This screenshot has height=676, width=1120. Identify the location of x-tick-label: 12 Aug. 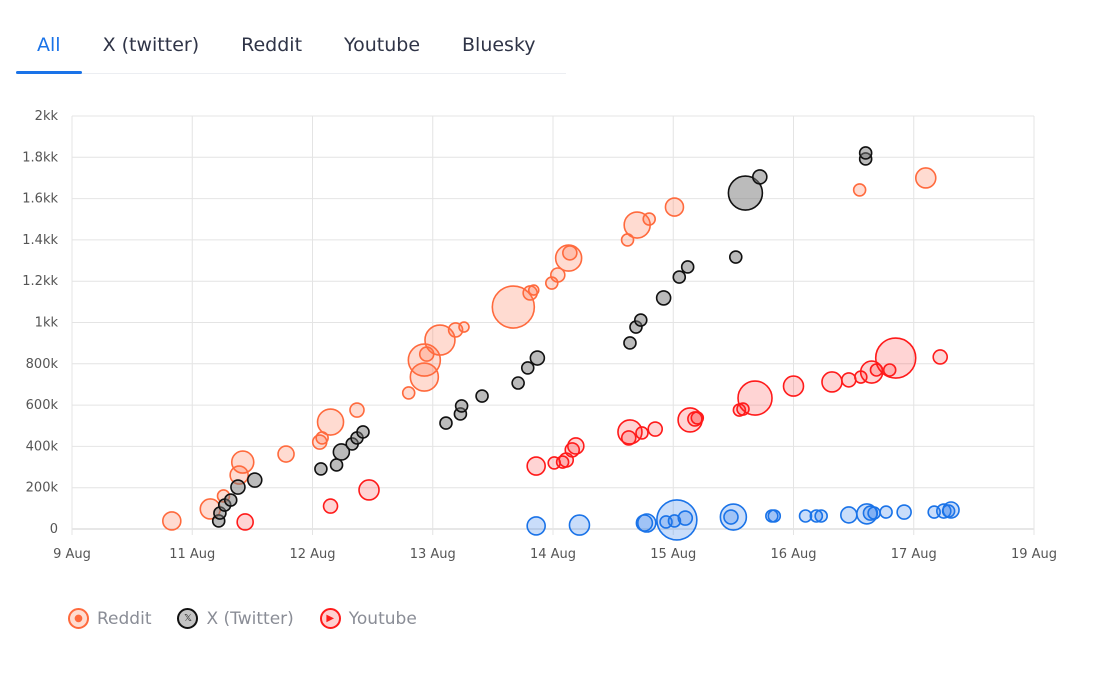
(312, 554).